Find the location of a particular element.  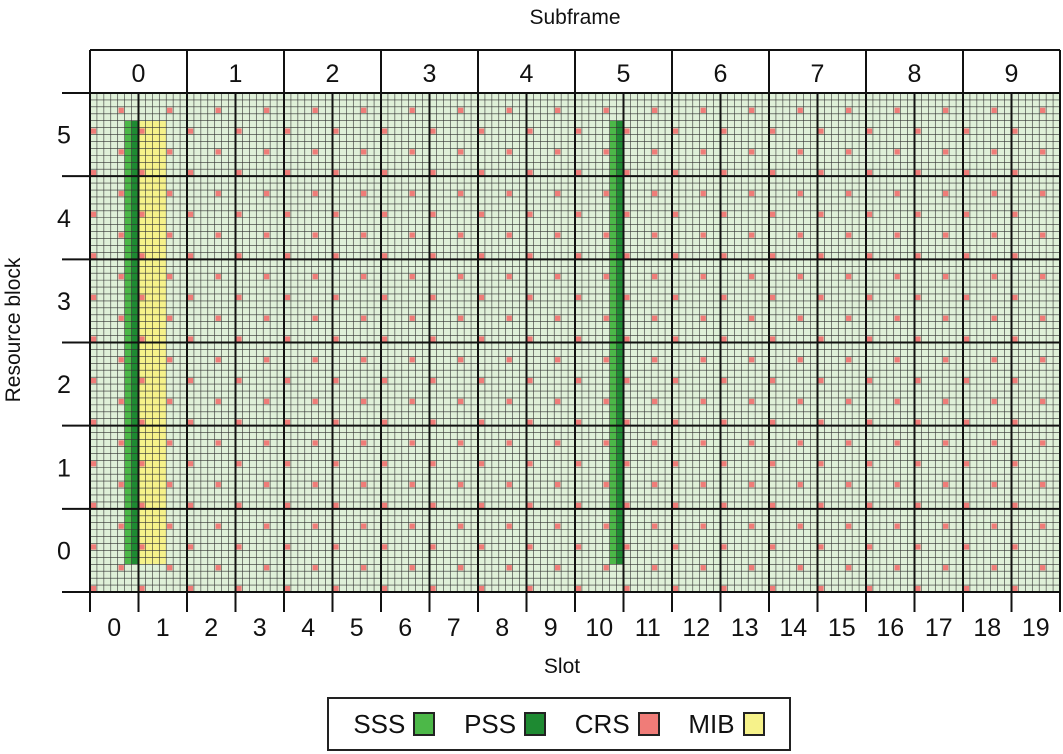

subframe-label: 9 is located at coordinates (1012, 74).